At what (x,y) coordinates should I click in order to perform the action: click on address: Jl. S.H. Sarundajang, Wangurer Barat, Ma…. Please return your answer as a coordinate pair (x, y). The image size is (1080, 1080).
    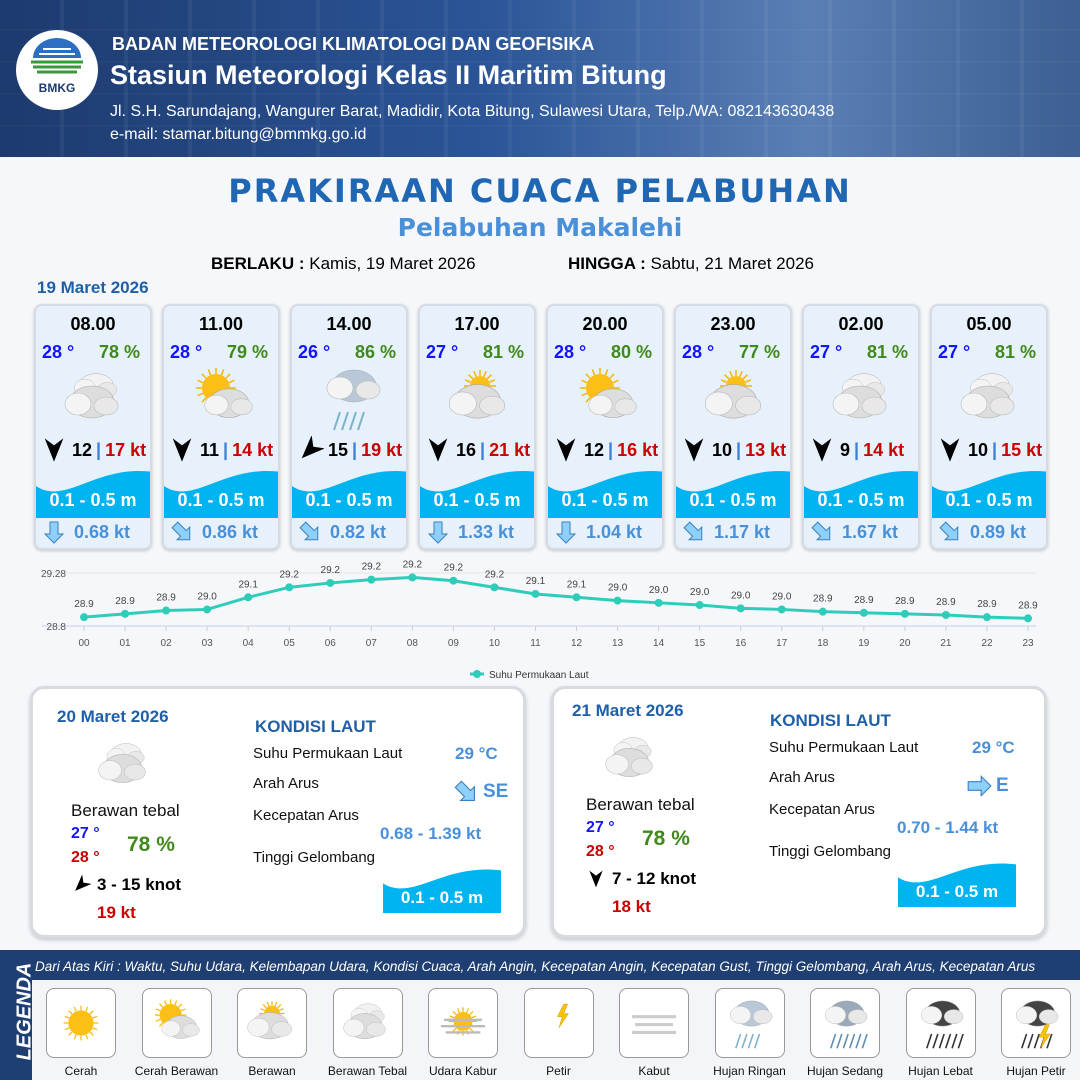
    Looking at the image, I should click on (472, 111).